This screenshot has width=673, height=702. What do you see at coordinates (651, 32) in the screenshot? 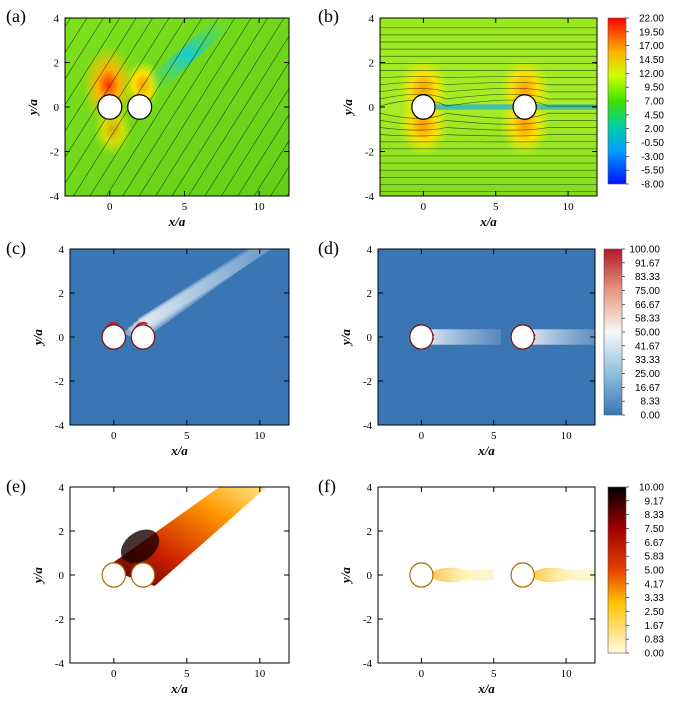
I see `colorbar-tick-label: 19.50` at bounding box center [651, 32].